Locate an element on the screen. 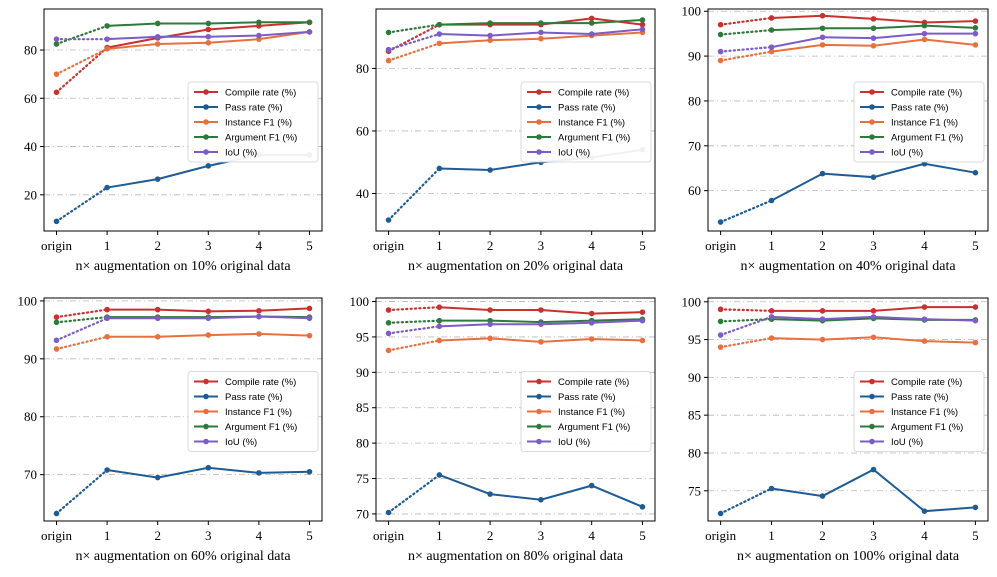  legend-label: Compile rate (%) is located at coordinates (926, 93).